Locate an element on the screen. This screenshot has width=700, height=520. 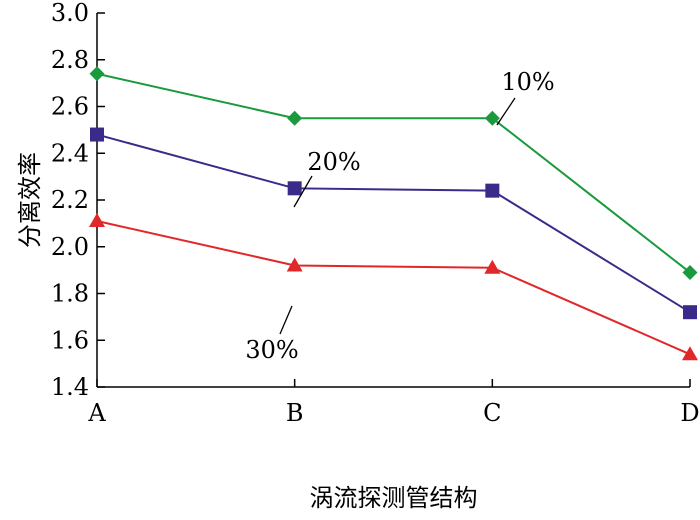
y-tick-label: 3.0 is located at coordinates (70, 13).